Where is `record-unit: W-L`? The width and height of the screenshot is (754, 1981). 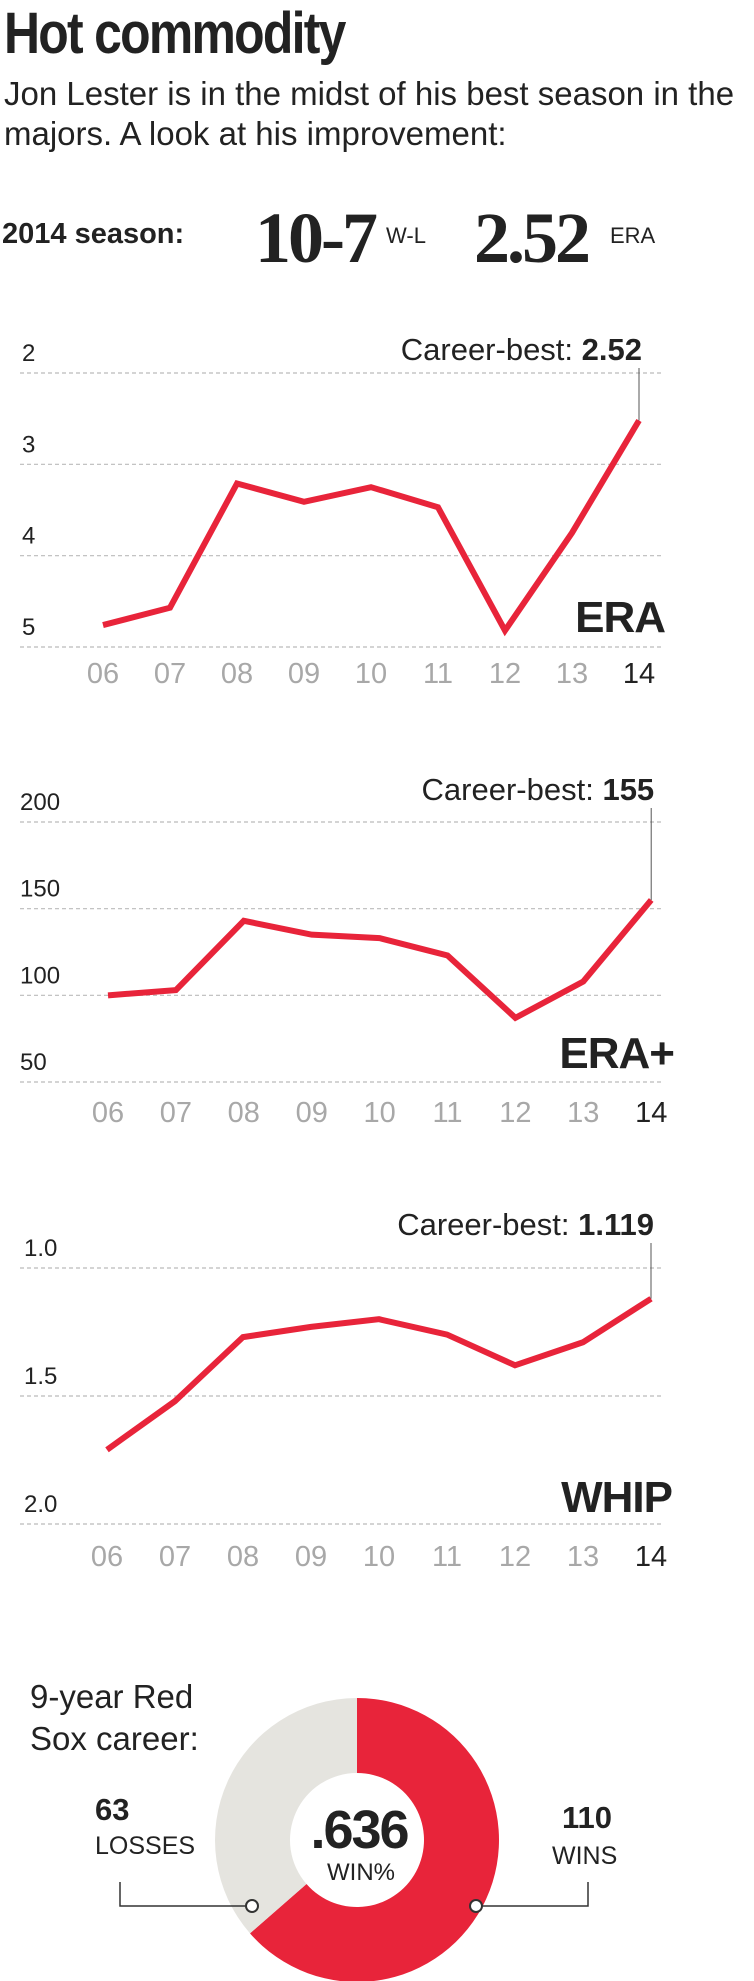
record-unit: W-L is located at coordinates (406, 235).